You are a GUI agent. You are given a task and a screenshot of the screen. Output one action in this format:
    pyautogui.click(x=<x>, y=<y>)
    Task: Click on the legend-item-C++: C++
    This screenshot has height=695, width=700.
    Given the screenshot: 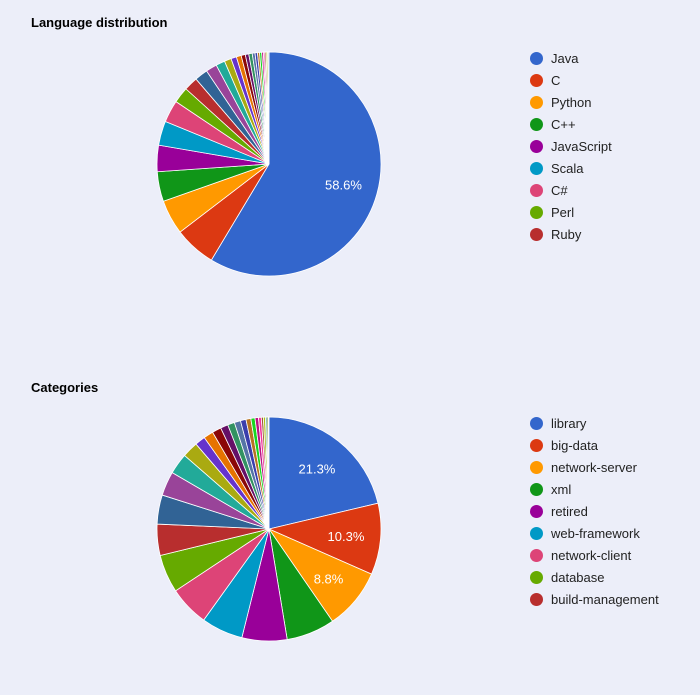 What is the action you would take?
    pyautogui.click(x=571, y=124)
    